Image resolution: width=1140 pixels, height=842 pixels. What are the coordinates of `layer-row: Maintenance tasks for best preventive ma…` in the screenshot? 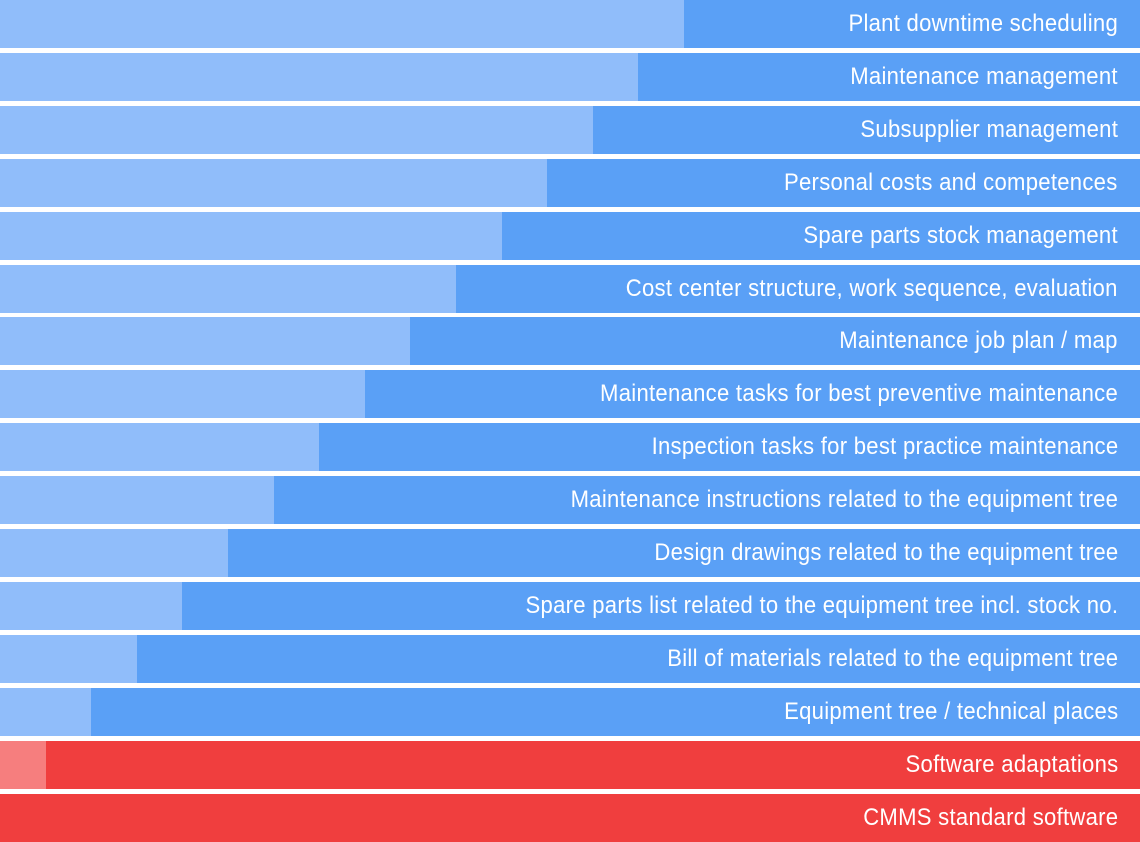 It's located at (570, 394).